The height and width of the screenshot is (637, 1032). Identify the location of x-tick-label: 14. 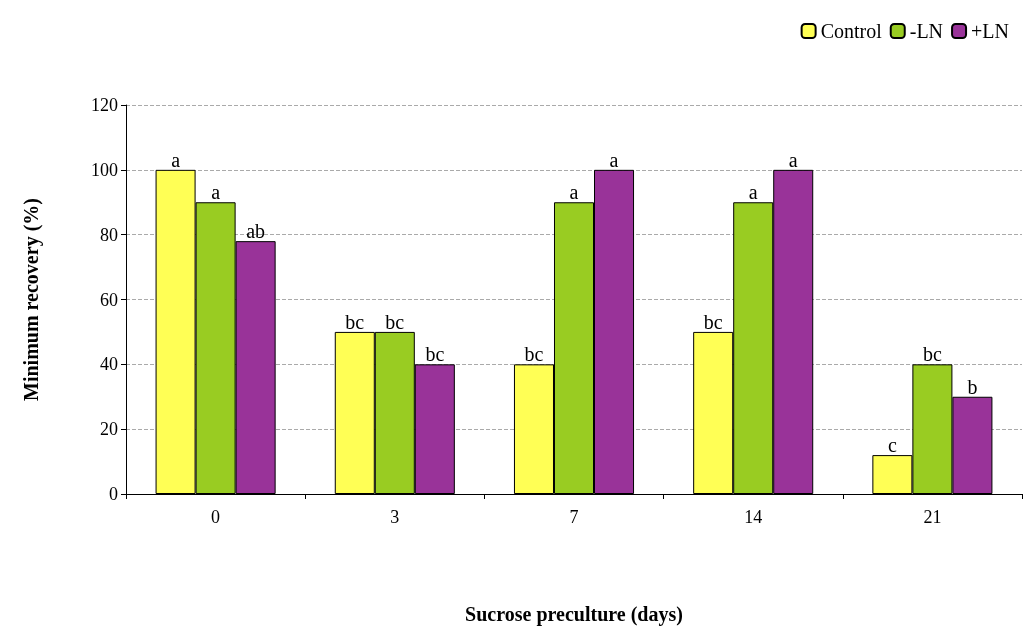
(753, 517).